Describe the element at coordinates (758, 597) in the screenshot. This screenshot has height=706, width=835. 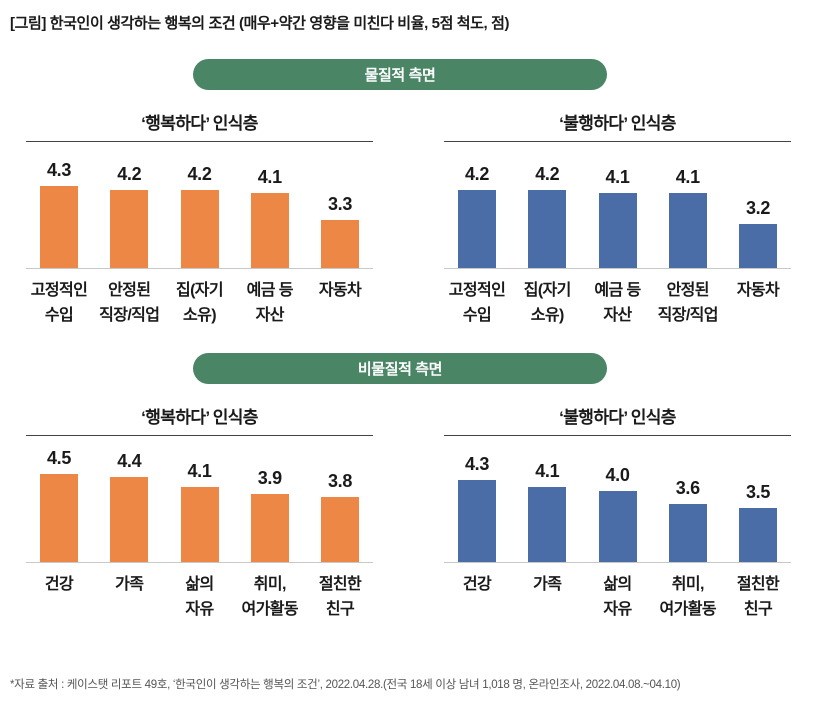
I see `category-label: 절친한 친구` at that location.